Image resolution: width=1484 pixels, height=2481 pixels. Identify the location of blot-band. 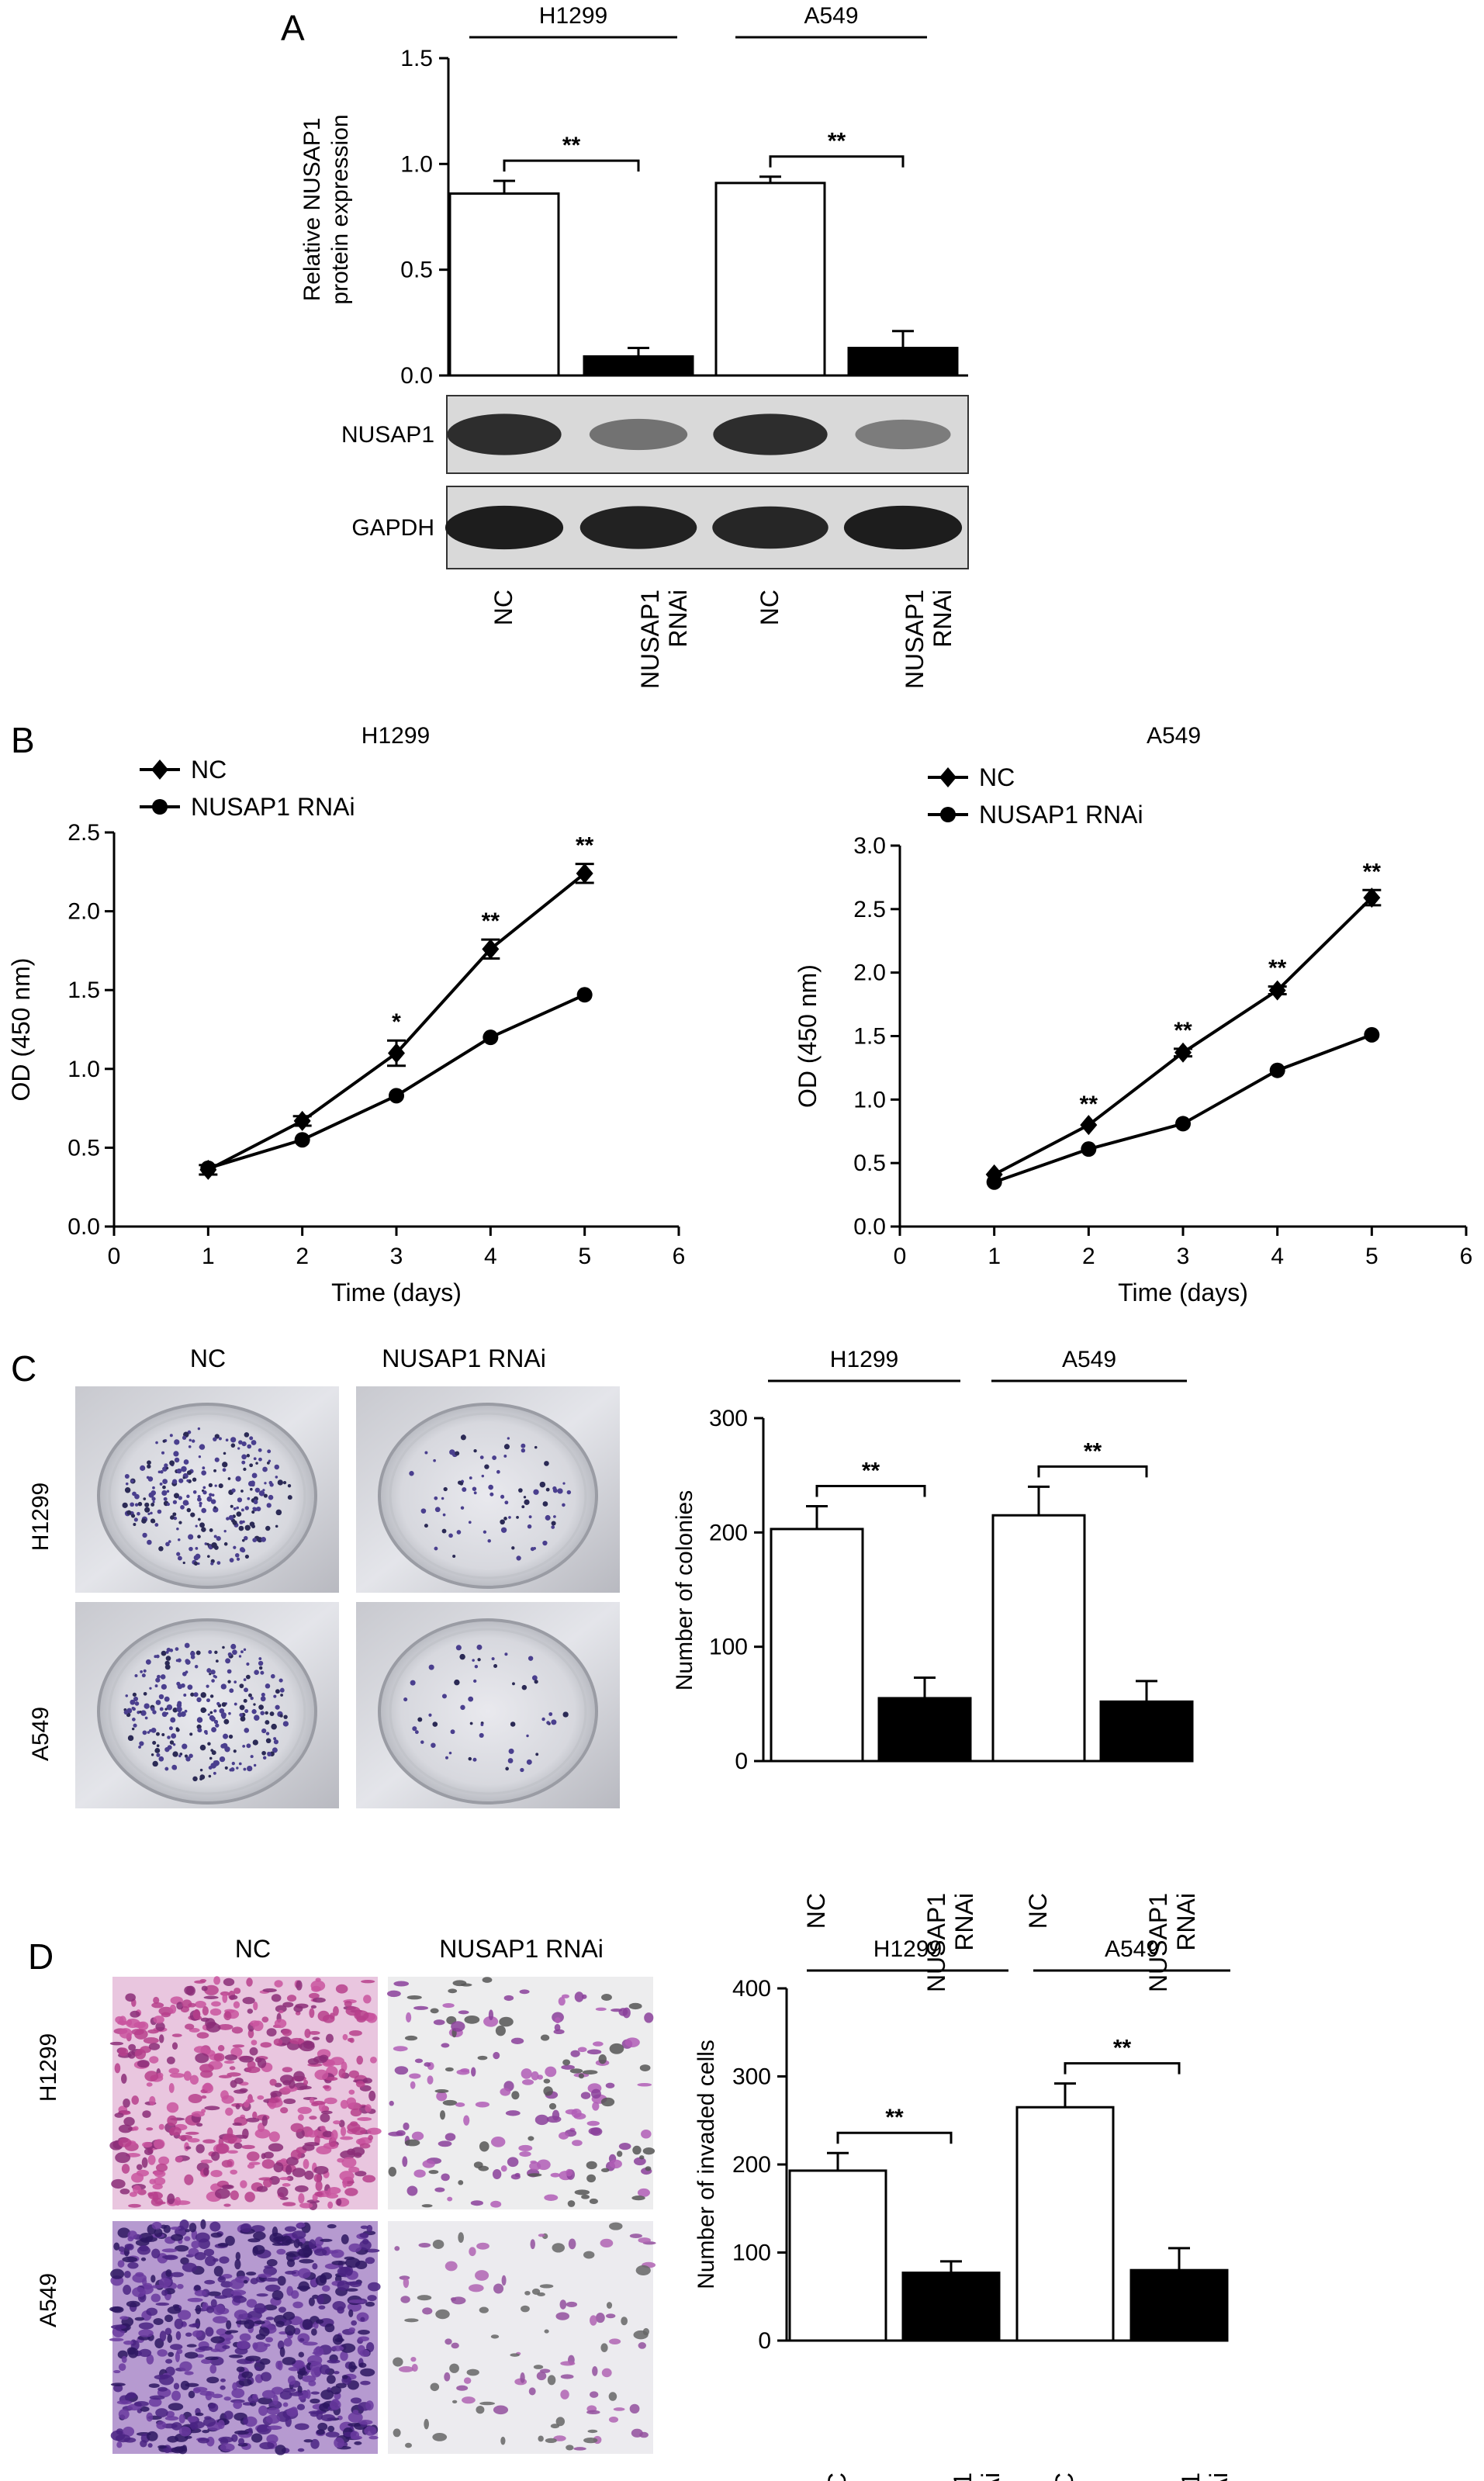
(638, 527).